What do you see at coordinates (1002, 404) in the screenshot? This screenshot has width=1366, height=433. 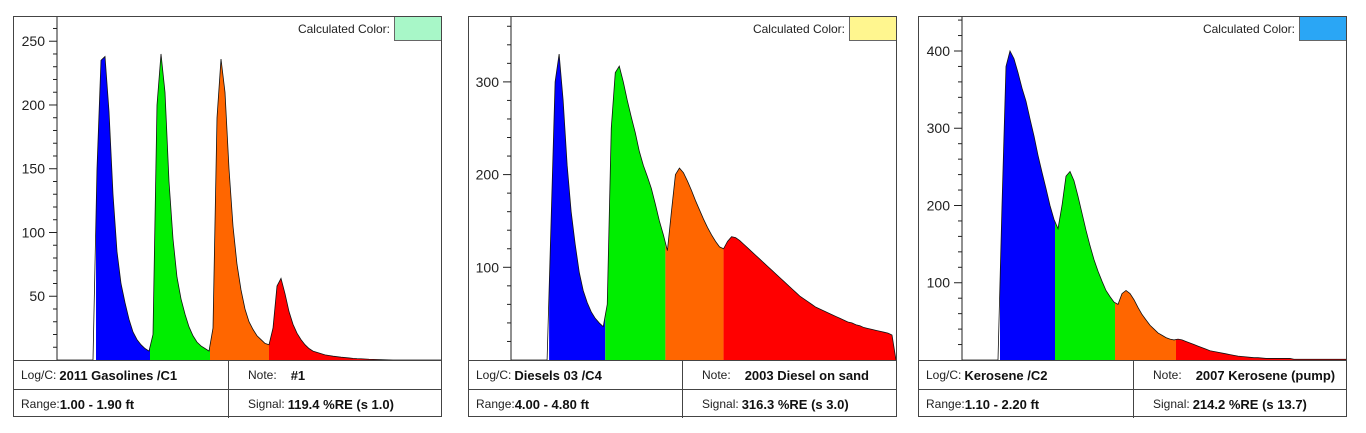 I see `range-value: 1.10 - 2.20 ft` at bounding box center [1002, 404].